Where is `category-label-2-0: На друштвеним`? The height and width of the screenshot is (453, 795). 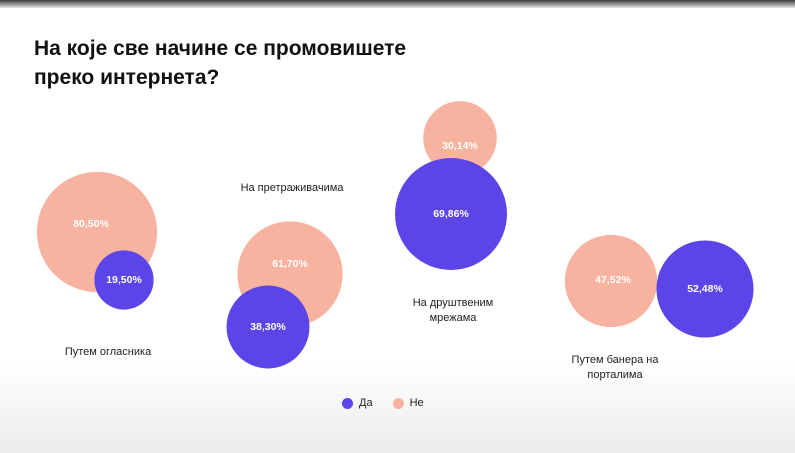
category-label-2-0: На друштвеним is located at coordinates (453, 303).